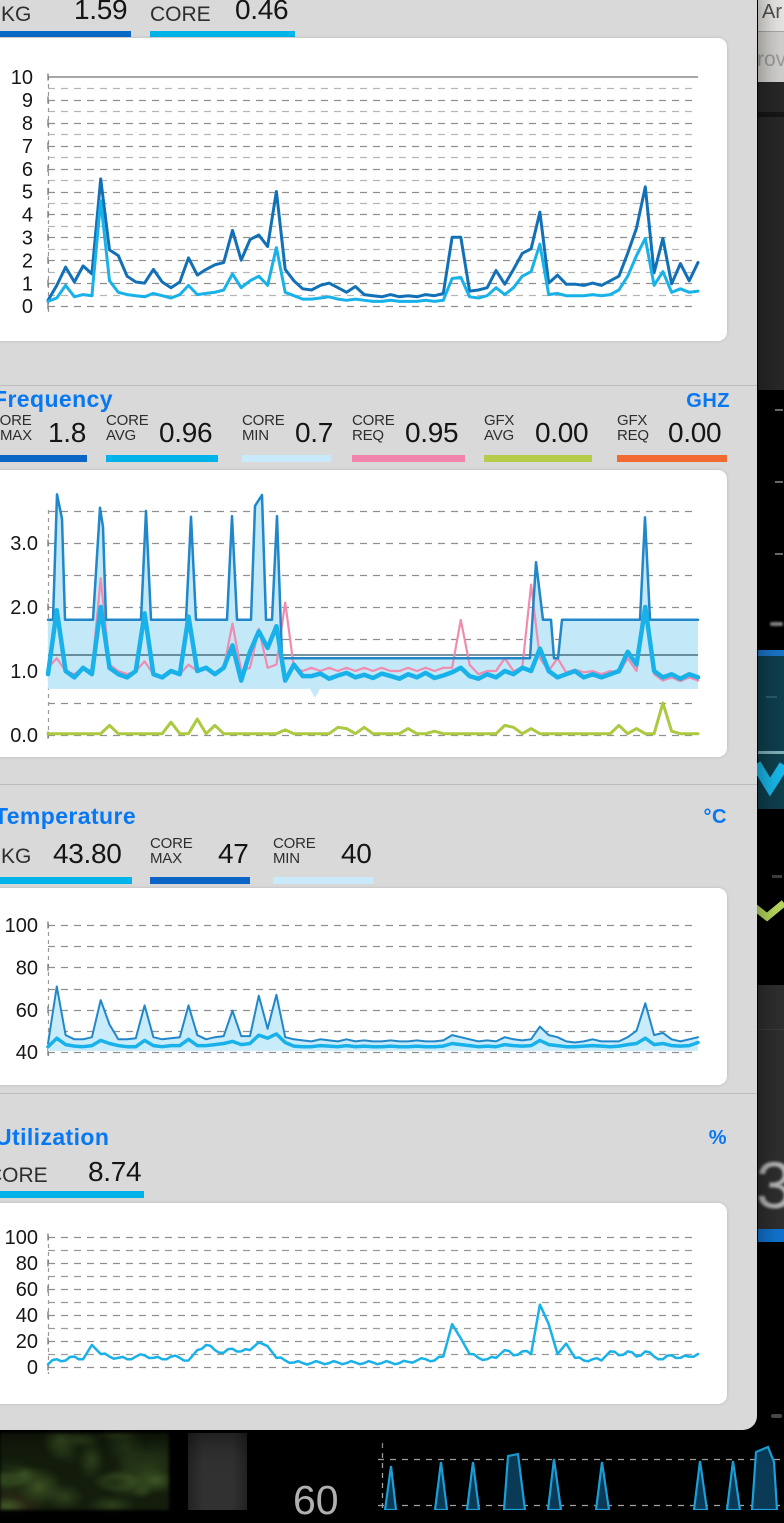  Describe the element at coordinates (24, 736) in the screenshot. I see `svg-text: 0.0` at that location.